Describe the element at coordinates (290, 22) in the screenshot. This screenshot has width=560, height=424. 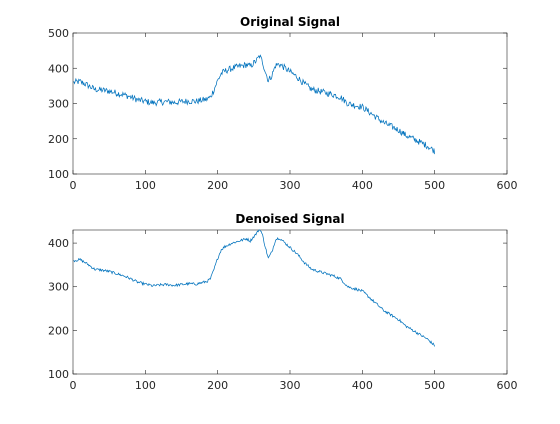
I see `chart-title: Original Signal` at that location.